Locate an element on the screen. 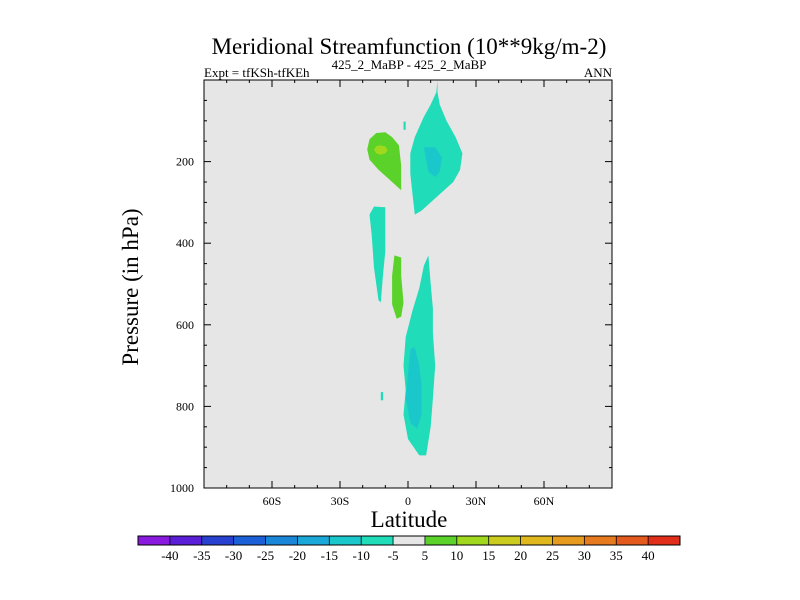 Image resolution: width=800 pixels, height=600 pixels. chart-subtitle-right: ANN is located at coordinates (598, 72).